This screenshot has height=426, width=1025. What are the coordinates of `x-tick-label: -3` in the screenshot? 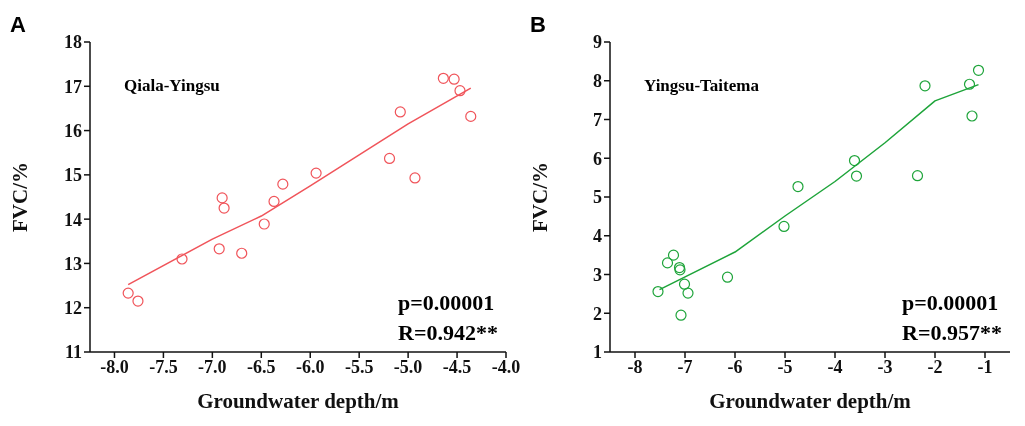 It's located at (885, 366).